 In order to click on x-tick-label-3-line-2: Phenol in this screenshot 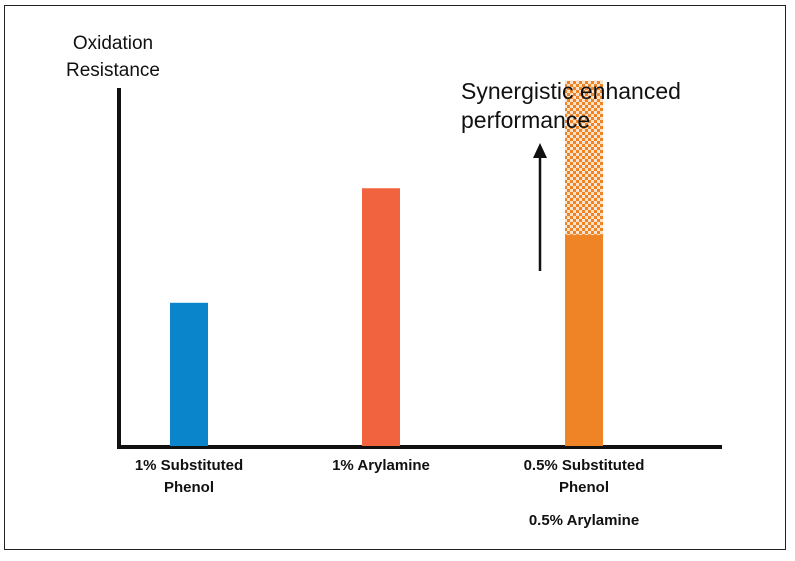, I will do `click(584, 487)`.